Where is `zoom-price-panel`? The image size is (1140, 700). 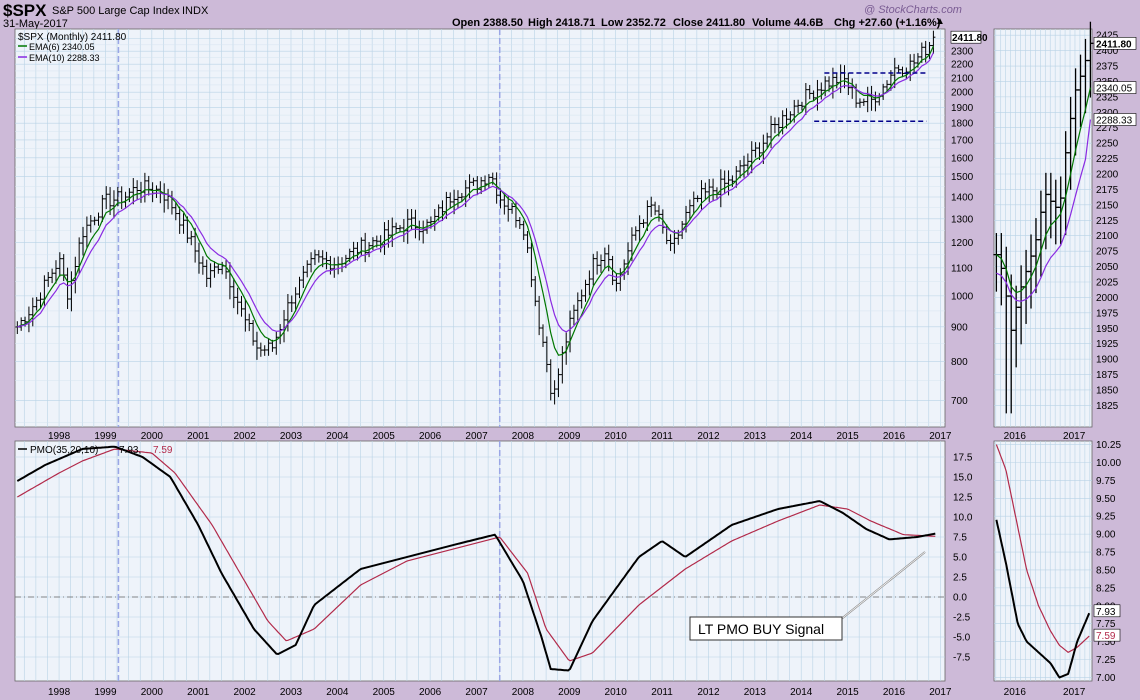 zoom-price-panel is located at coordinates (1043, 228).